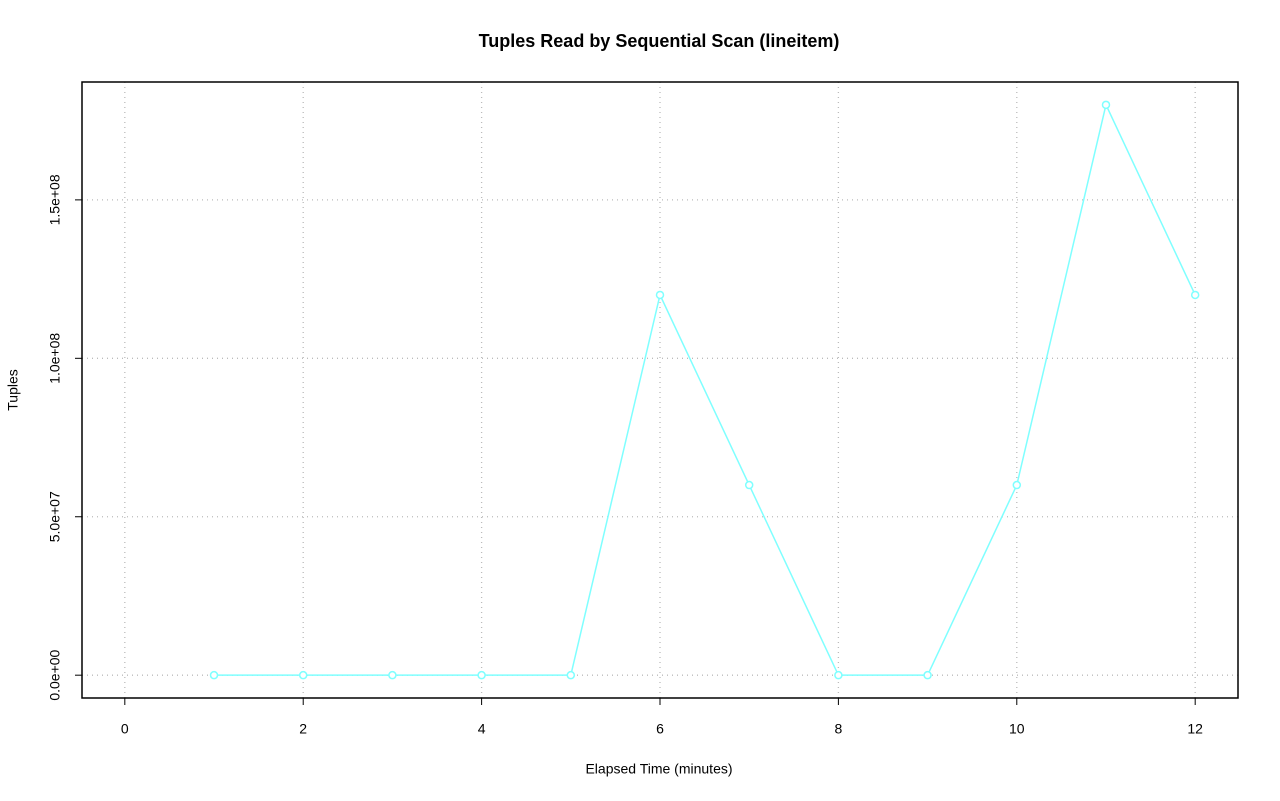 The height and width of the screenshot is (801, 1280). I want to click on y-tick-label: 5.0e+07, so click(55, 516).